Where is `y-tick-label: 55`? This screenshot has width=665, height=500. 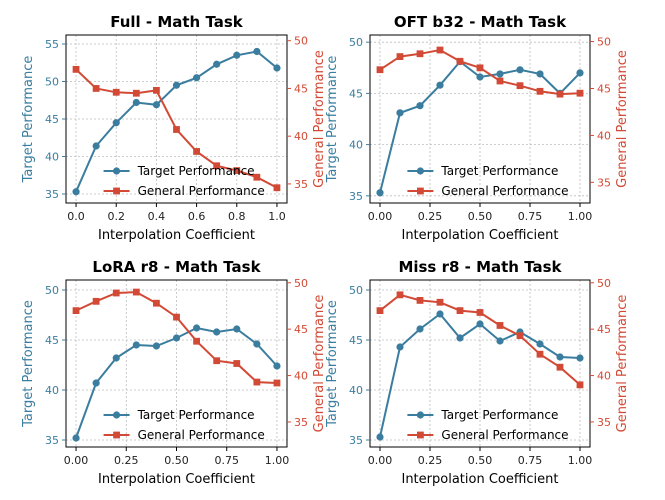
y-tick-label: 55 is located at coordinates (52, 44).